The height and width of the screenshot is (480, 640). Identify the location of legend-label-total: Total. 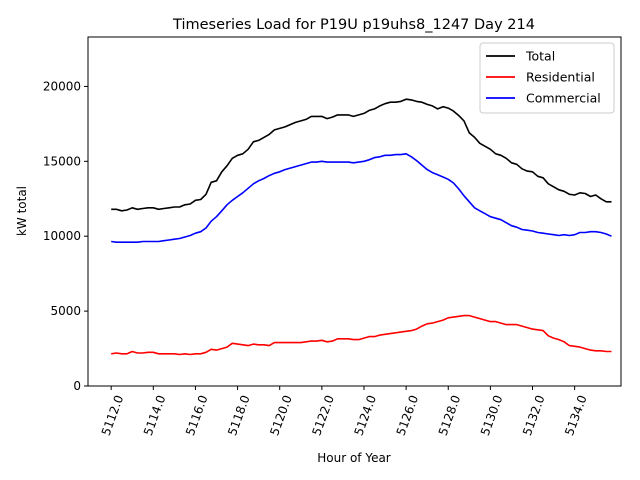
(540, 56).